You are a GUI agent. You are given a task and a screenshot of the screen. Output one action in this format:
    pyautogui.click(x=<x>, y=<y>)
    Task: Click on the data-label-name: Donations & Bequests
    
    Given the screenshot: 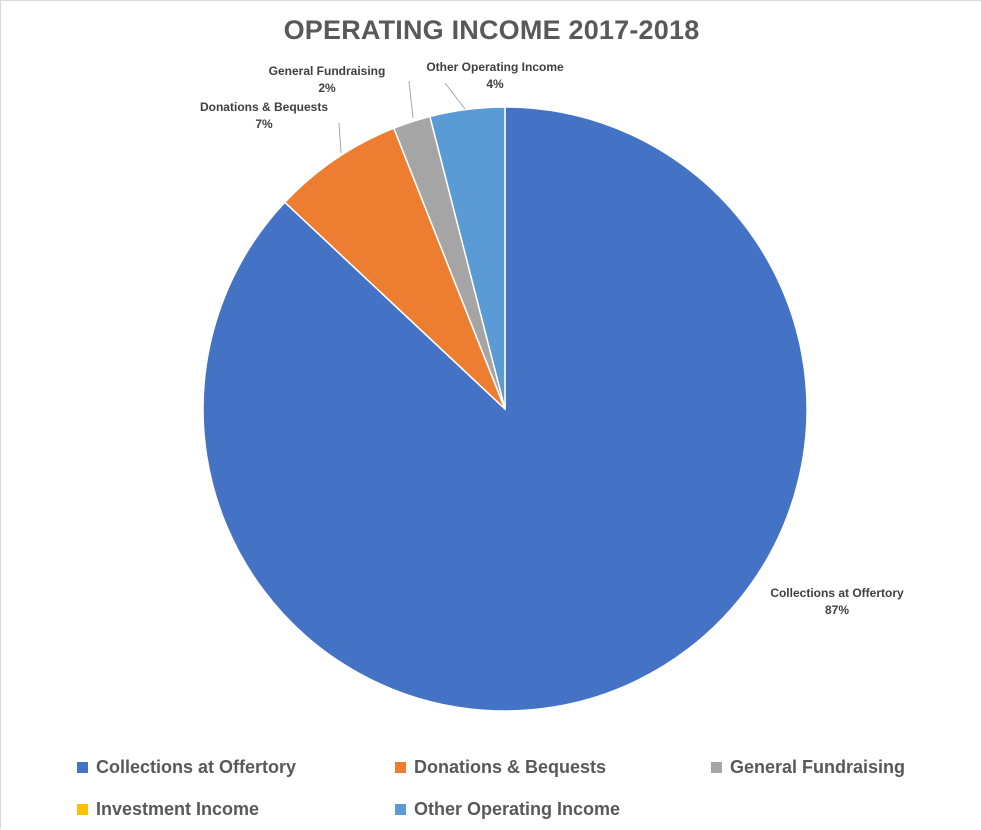 What is the action you would take?
    pyautogui.click(x=264, y=107)
    